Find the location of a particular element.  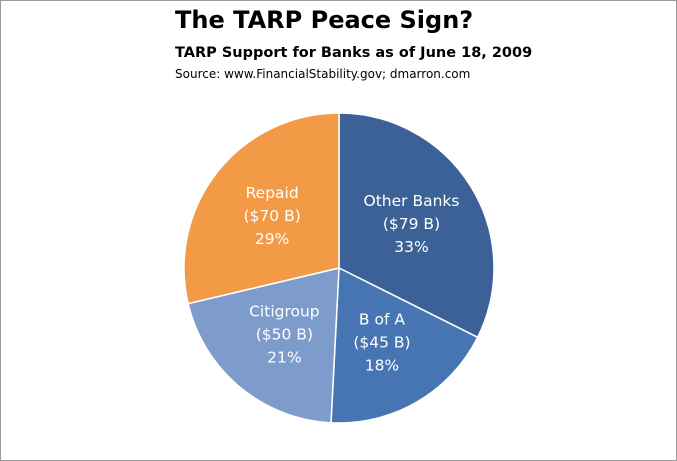

pie-slice-other-banks is located at coordinates (416, 225).